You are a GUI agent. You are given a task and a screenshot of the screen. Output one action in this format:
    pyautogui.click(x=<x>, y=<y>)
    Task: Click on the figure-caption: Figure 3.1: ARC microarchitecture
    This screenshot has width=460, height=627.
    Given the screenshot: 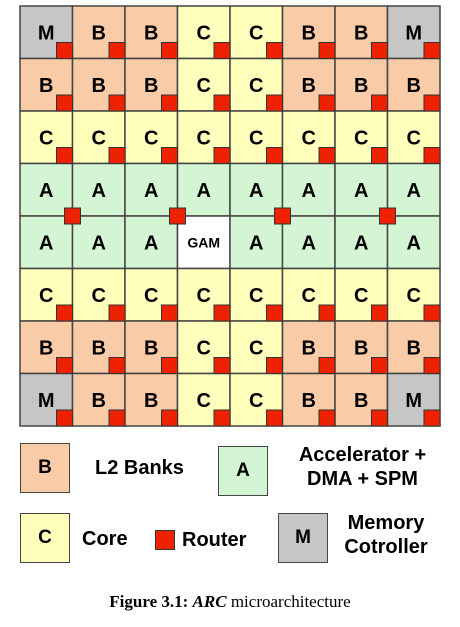 What is the action you would take?
    pyautogui.click(x=230, y=602)
    